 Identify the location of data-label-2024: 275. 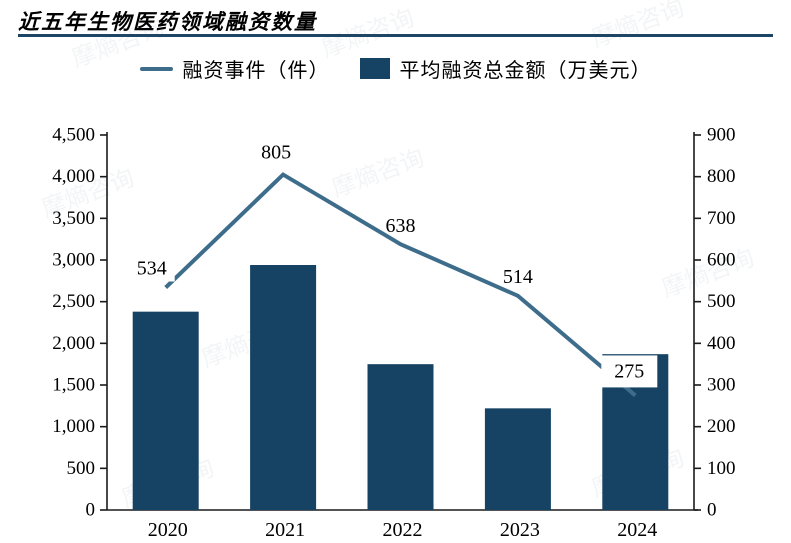
(629, 371).